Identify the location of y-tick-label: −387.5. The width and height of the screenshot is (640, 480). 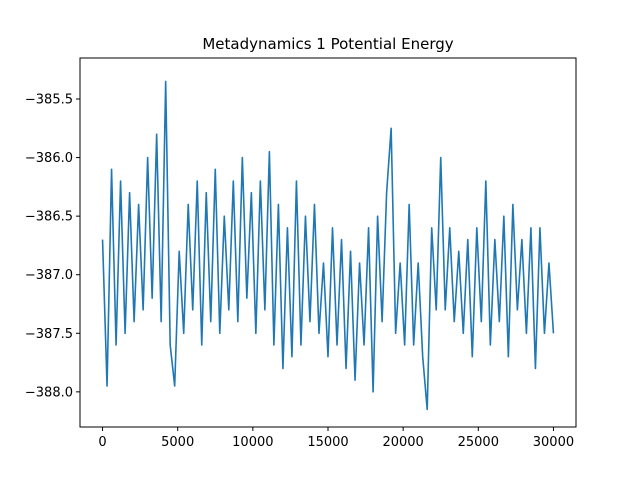
(49, 334).